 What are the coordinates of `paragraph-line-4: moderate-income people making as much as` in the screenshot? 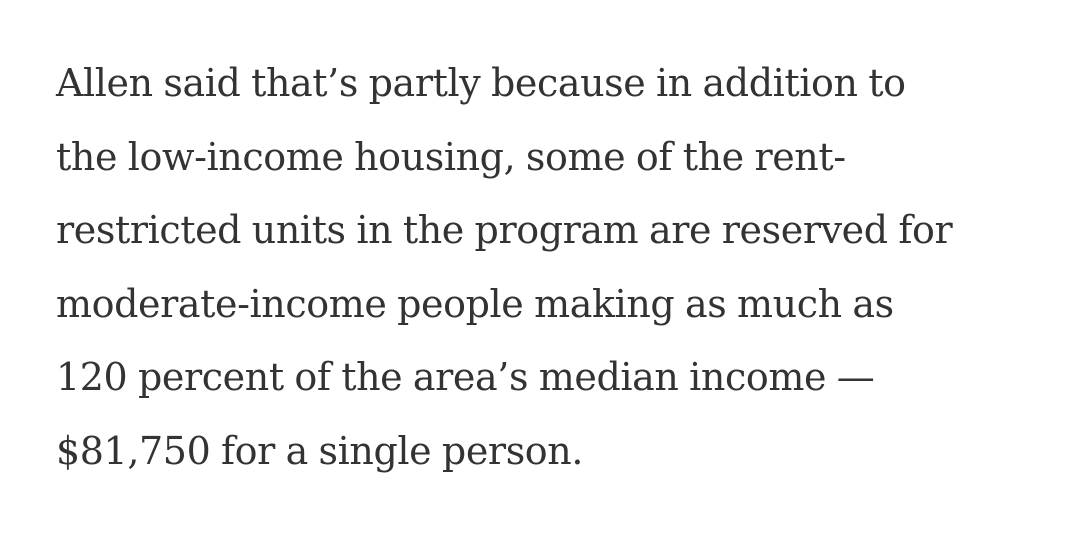 It's located at (475, 303).